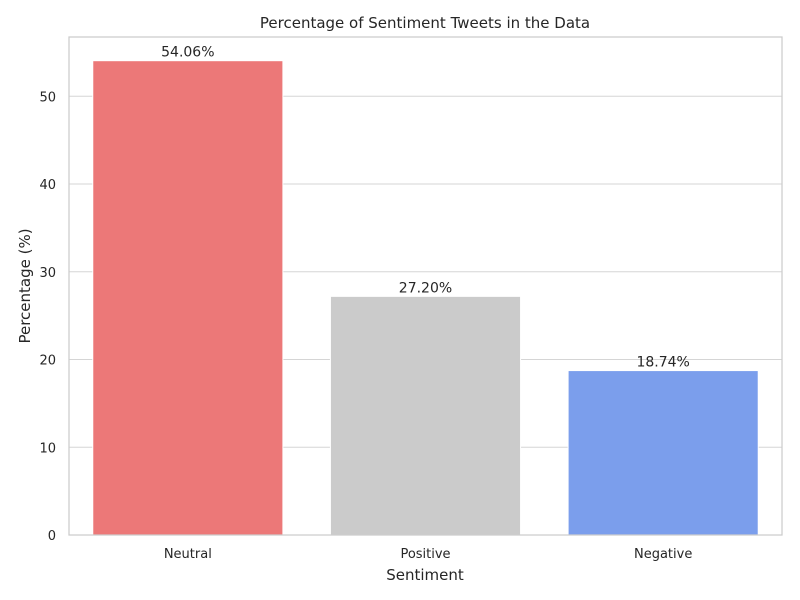 The width and height of the screenshot is (800, 600). I want to click on x-tick-label: Positive, so click(425, 554).